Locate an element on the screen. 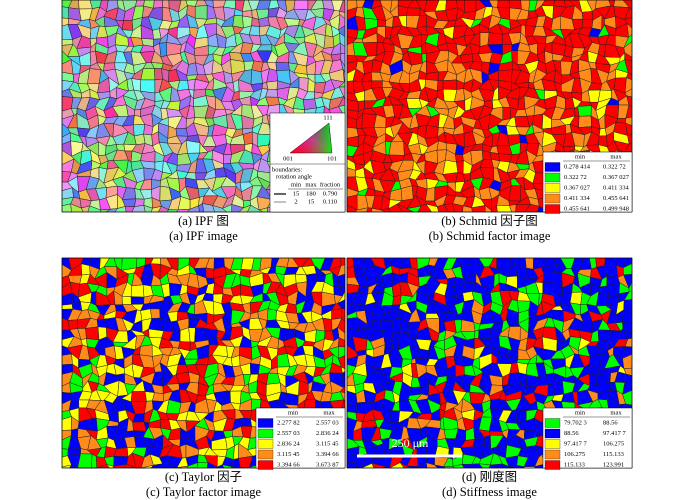 Image resolution: width=694 pixels, height=500 pixels. boundaries-cell: 180 is located at coordinates (311, 193).